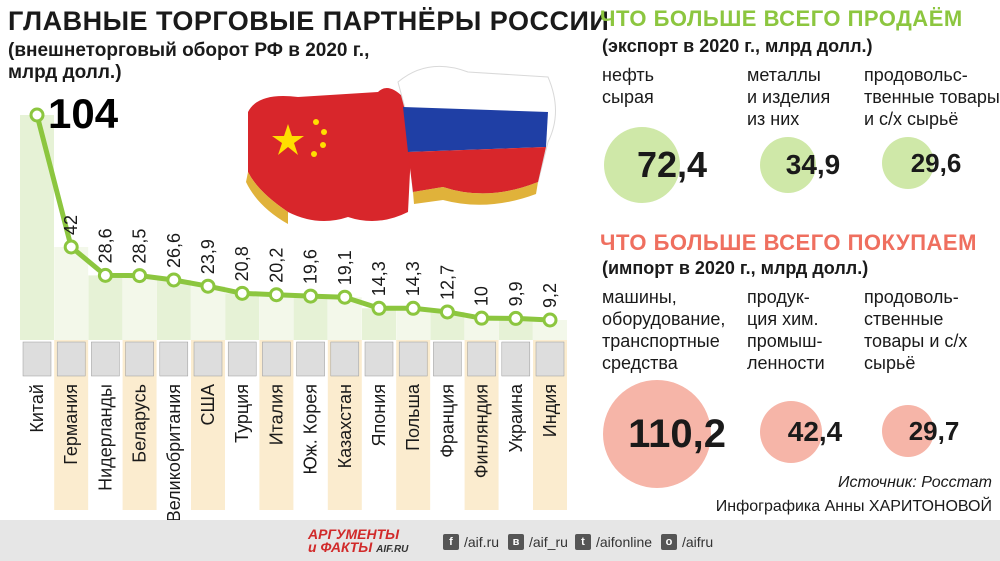 This screenshot has height=561, width=1000. What do you see at coordinates (358, 540) in the screenshot?
I see `aif-logo: АРГУМЕНТЫ и ФАКТЫ AIF.RU` at bounding box center [358, 540].